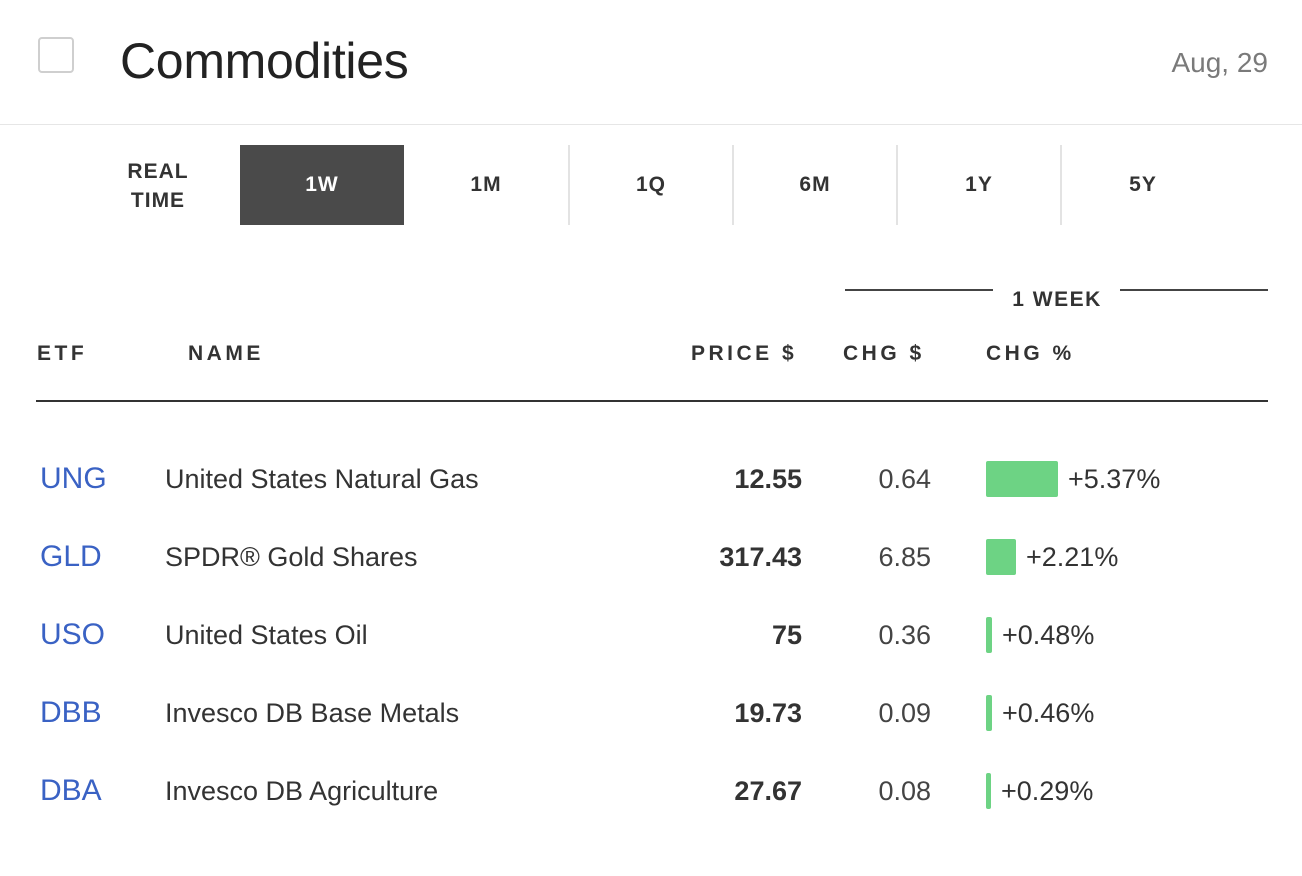 This screenshot has height=876, width=1302. What do you see at coordinates (904, 713) in the screenshot?
I see `change-value: 0.09` at bounding box center [904, 713].